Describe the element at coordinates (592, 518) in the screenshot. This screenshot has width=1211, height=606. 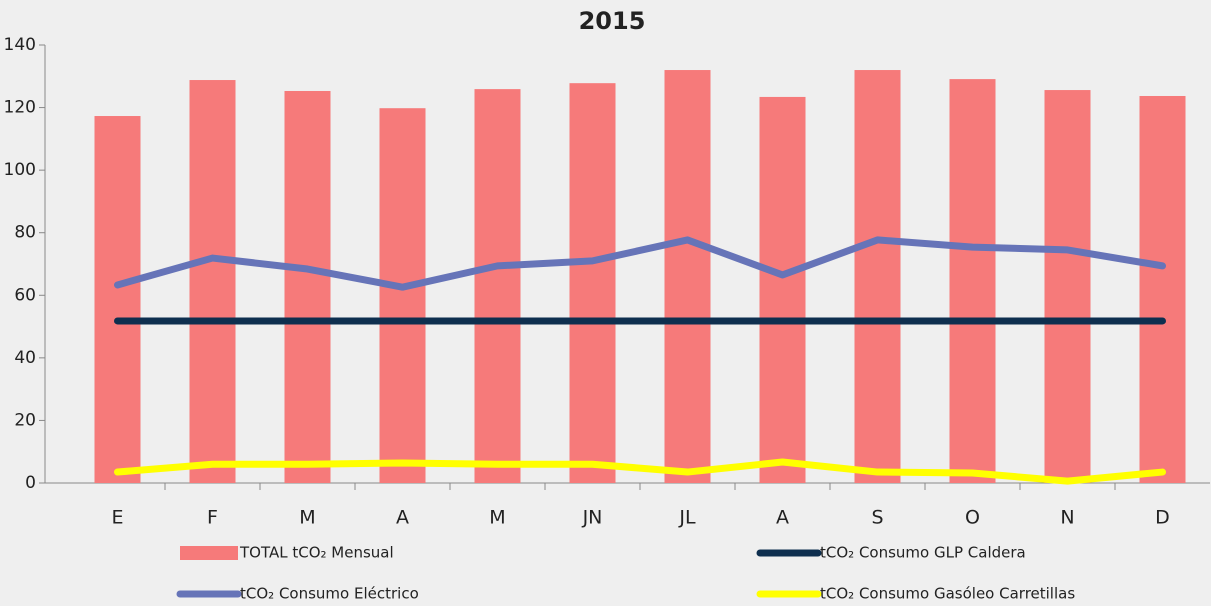
I see `x-tick-label: JN` at that location.